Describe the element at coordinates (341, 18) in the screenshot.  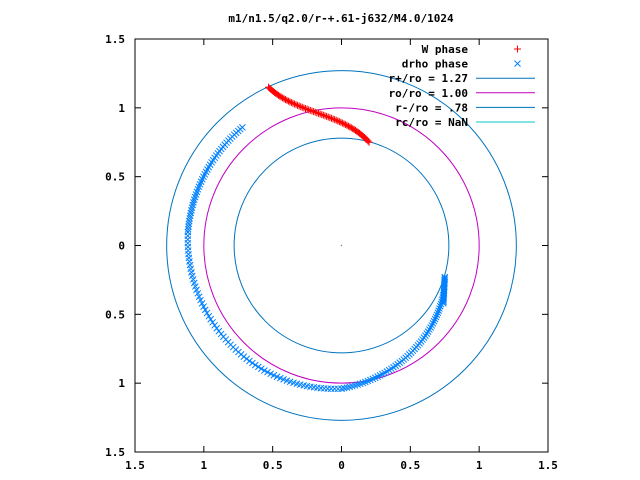
I see `chart-title: m1/n1.5/q2.0/r-+.61-j632/M4.0/1024` at that location.